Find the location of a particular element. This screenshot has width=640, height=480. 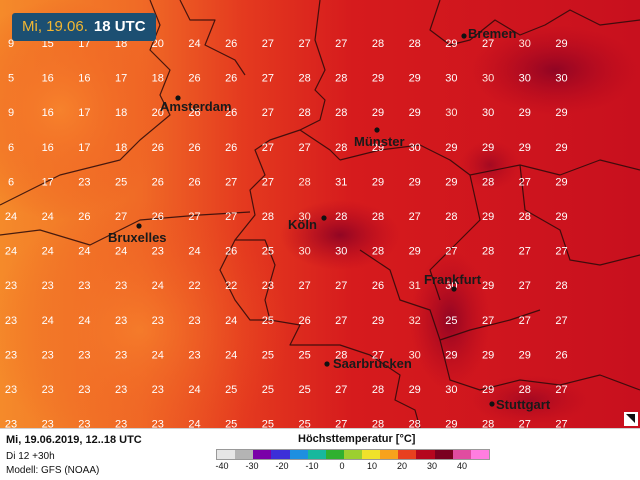

color-scale-tick: 40 is located at coordinates (462, 466).